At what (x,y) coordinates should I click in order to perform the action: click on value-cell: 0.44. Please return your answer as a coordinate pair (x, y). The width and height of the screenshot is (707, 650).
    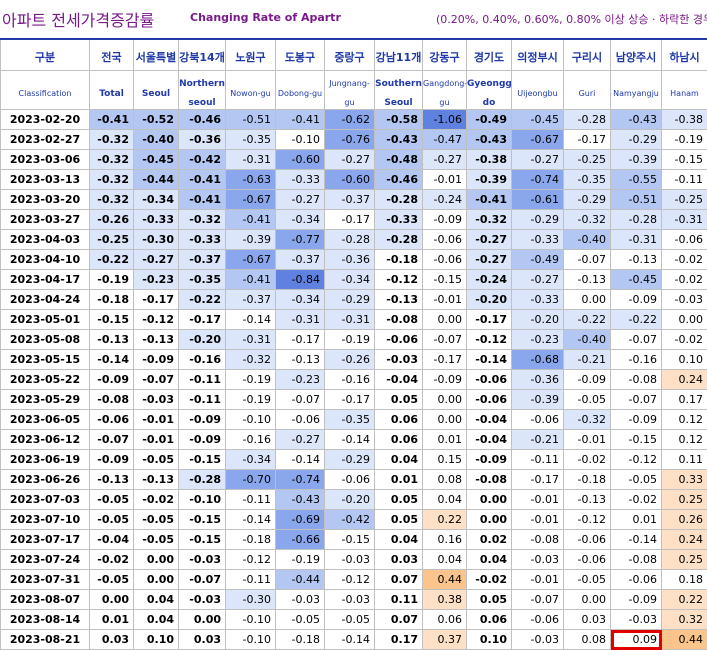
    Looking at the image, I should click on (445, 580).